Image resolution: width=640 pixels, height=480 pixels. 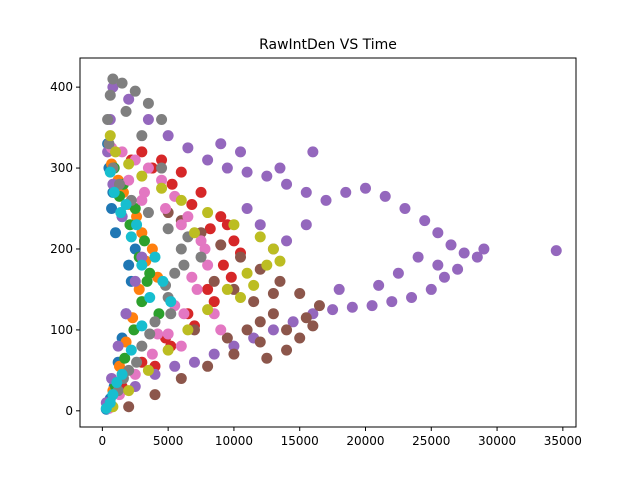 I want to click on y-tick-label: 0, so click(x=69, y=411).